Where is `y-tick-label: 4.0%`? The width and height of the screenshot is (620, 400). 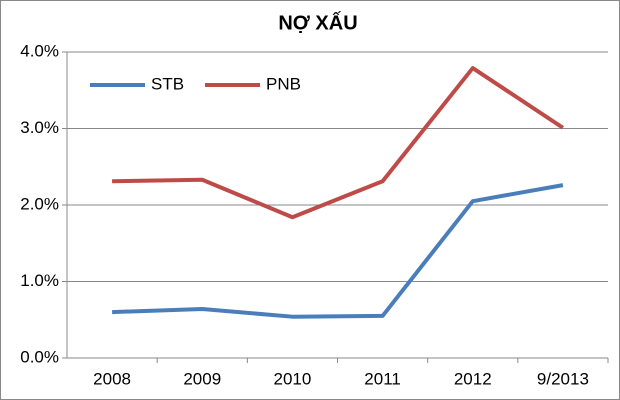 y-tick-label: 4.0% is located at coordinates (39, 50).